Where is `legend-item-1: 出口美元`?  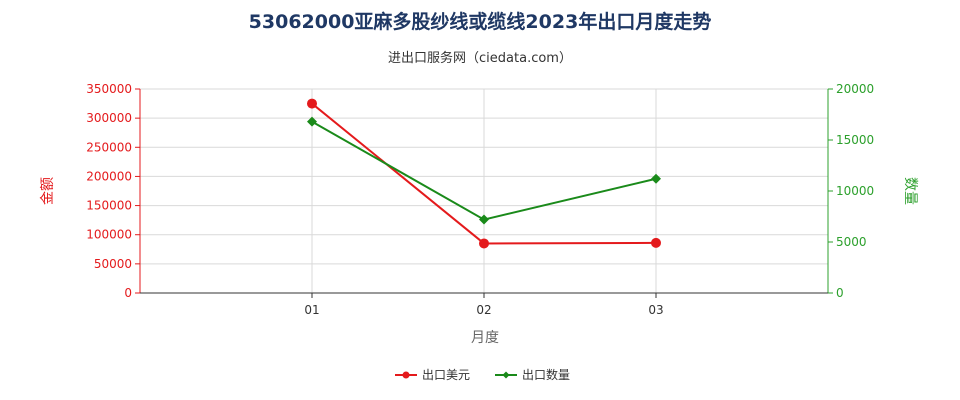 legend-item-1: 出口美元 is located at coordinates (432, 375).